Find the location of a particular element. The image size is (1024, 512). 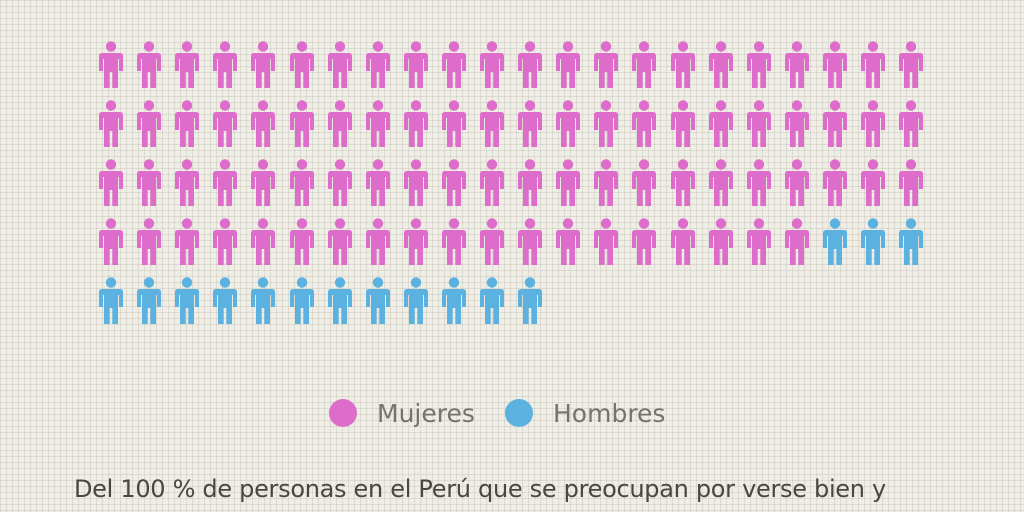

legend-dot-hombres is located at coordinates (519, 413).